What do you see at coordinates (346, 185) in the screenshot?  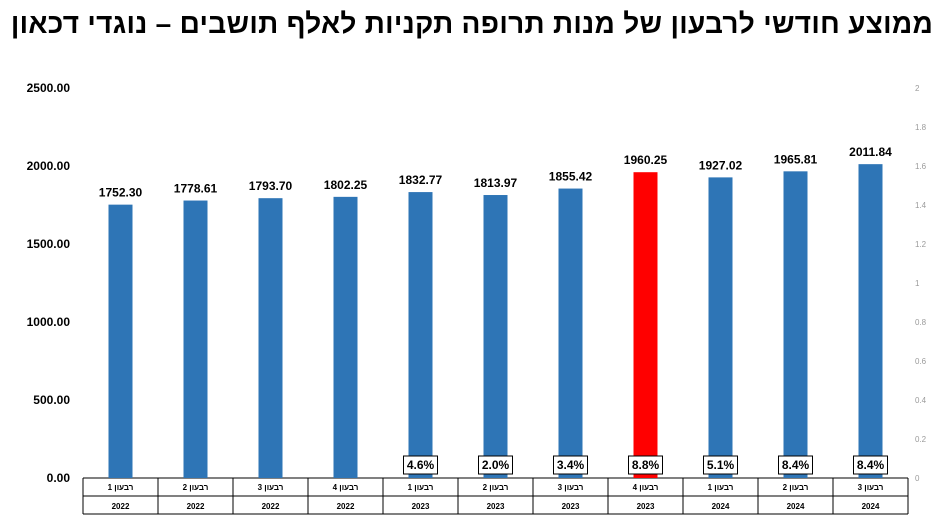 I see `data-label: 1802.25` at bounding box center [346, 185].